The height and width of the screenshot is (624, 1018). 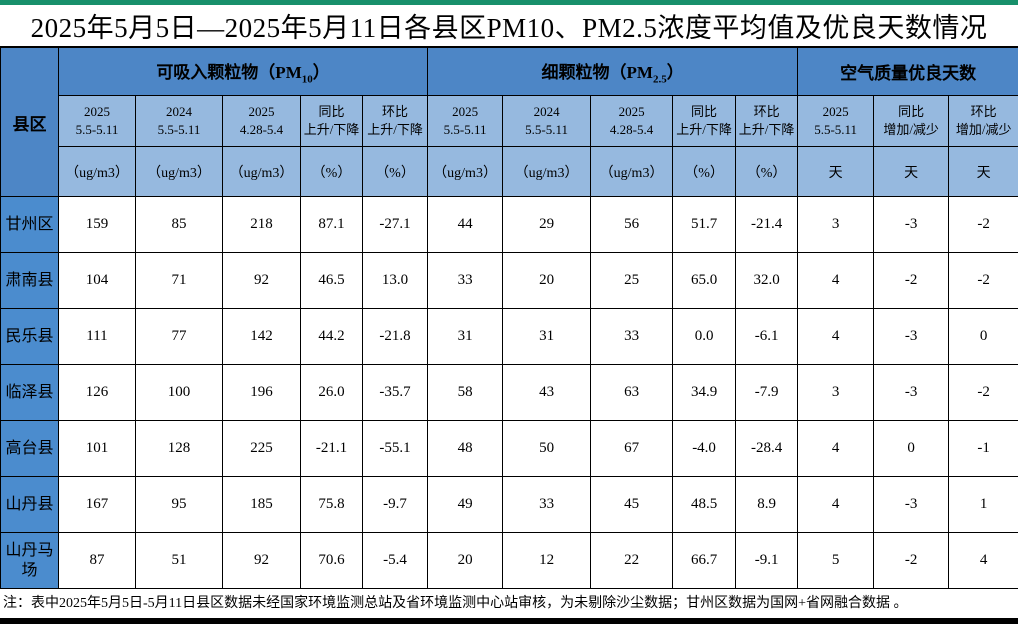 What do you see at coordinates (395, 560) in the screenshot?
I see `value-cell: -5.4` at bounding box center [395, 560].